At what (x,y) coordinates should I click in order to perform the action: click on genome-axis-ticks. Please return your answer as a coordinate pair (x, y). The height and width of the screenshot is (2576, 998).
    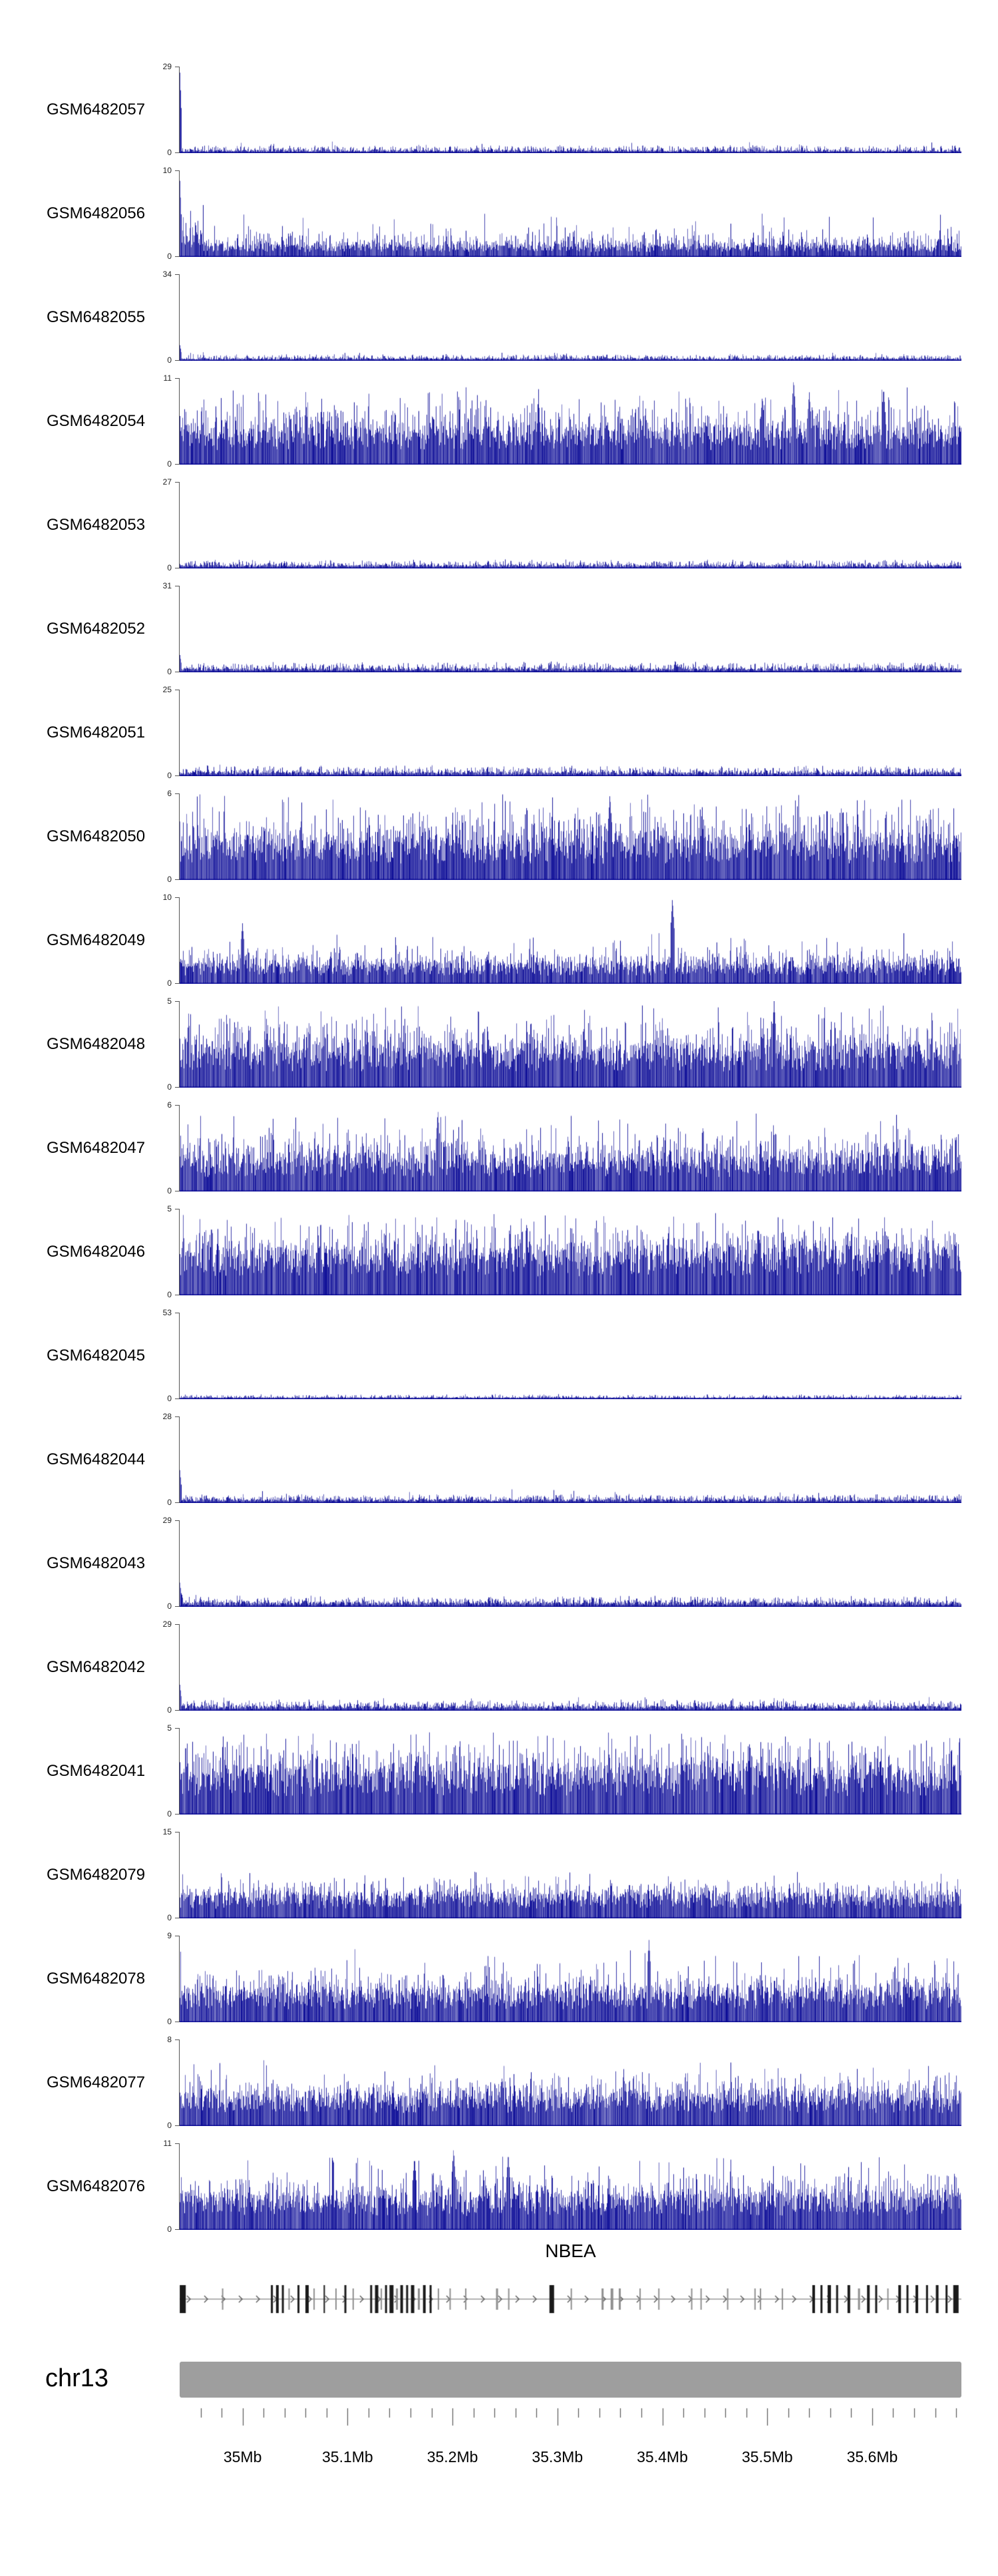
    Looking at the image, I should click on (570, 2423).